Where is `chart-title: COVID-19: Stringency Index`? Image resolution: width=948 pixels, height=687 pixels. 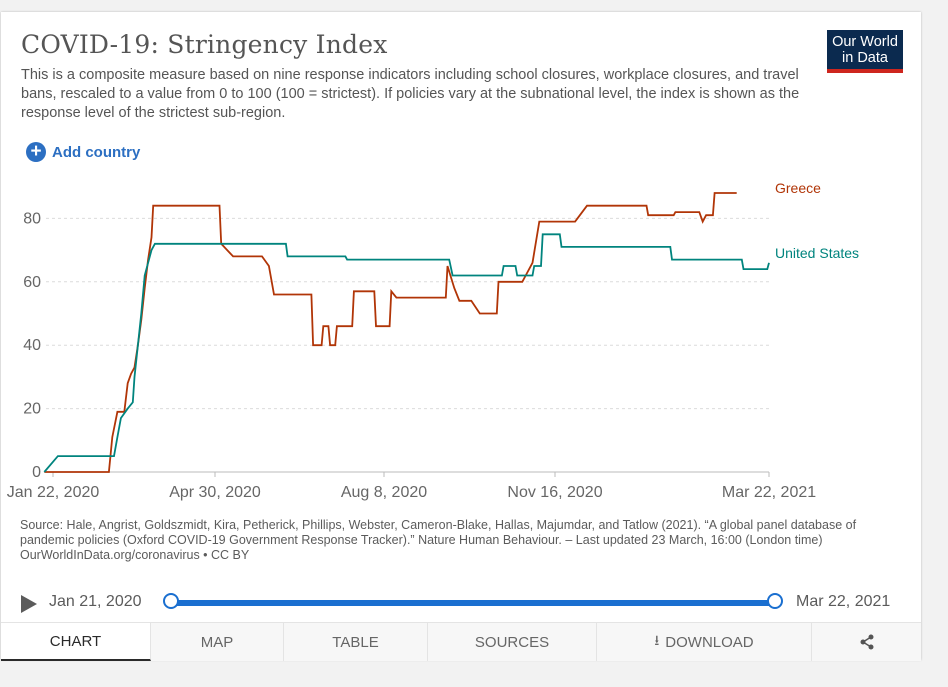
chart-title: COVID-19: Stringency Index is located at coordinates (204, 44).